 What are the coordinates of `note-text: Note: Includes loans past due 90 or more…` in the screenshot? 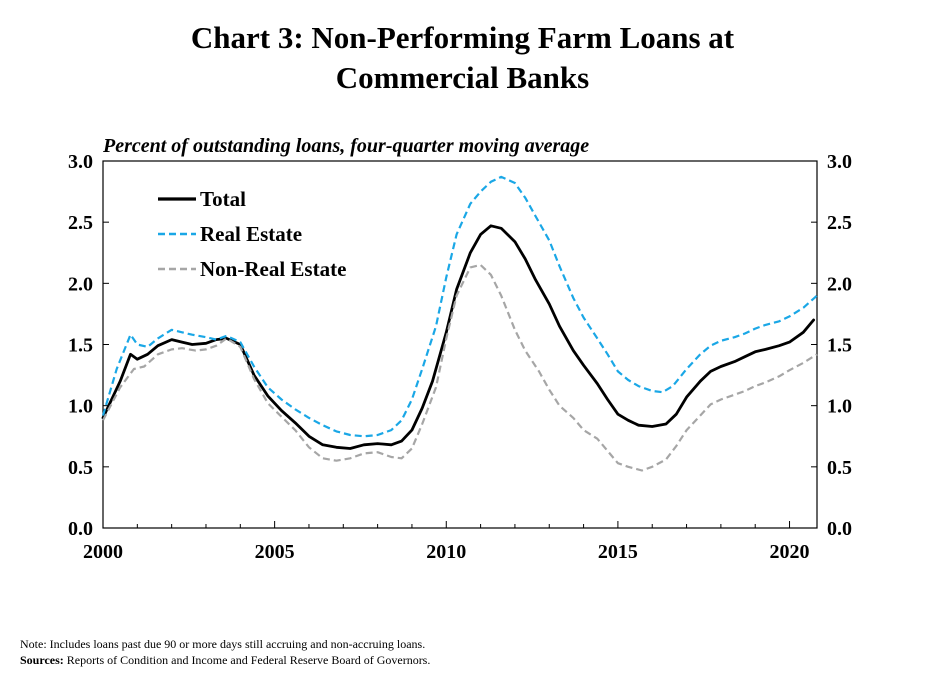 It's located at (223, 644).